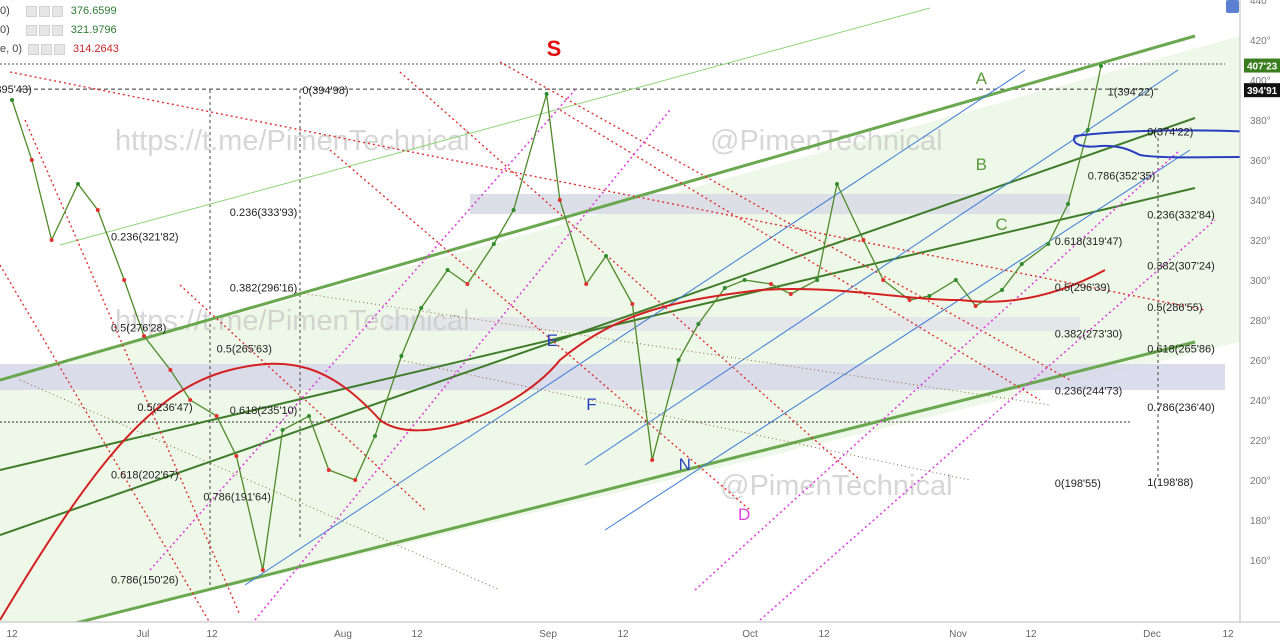  What do you see at coordinates (1131, 93) in the screenshot?
I see `fib-label: 1(394'22)` at bounding box center [1131, 93].